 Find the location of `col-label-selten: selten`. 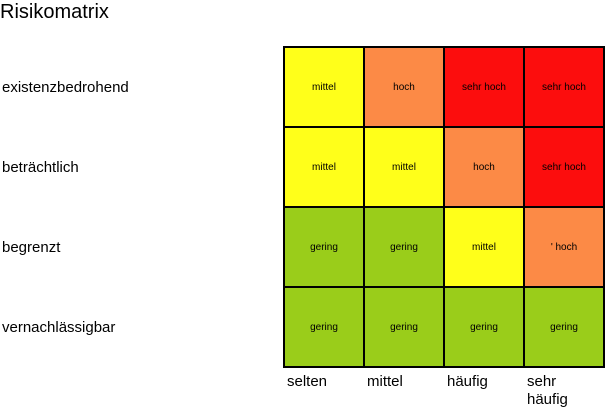

col-label-selten: selten is located at coordinates (307, 381).